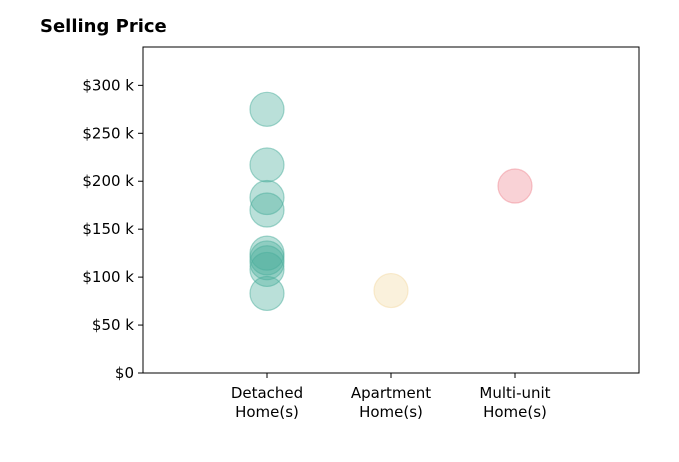 Image resolution: width=679 pixels, height=462 pixels. I want to click on y-tick-label: $100 k, so click(108, 277).